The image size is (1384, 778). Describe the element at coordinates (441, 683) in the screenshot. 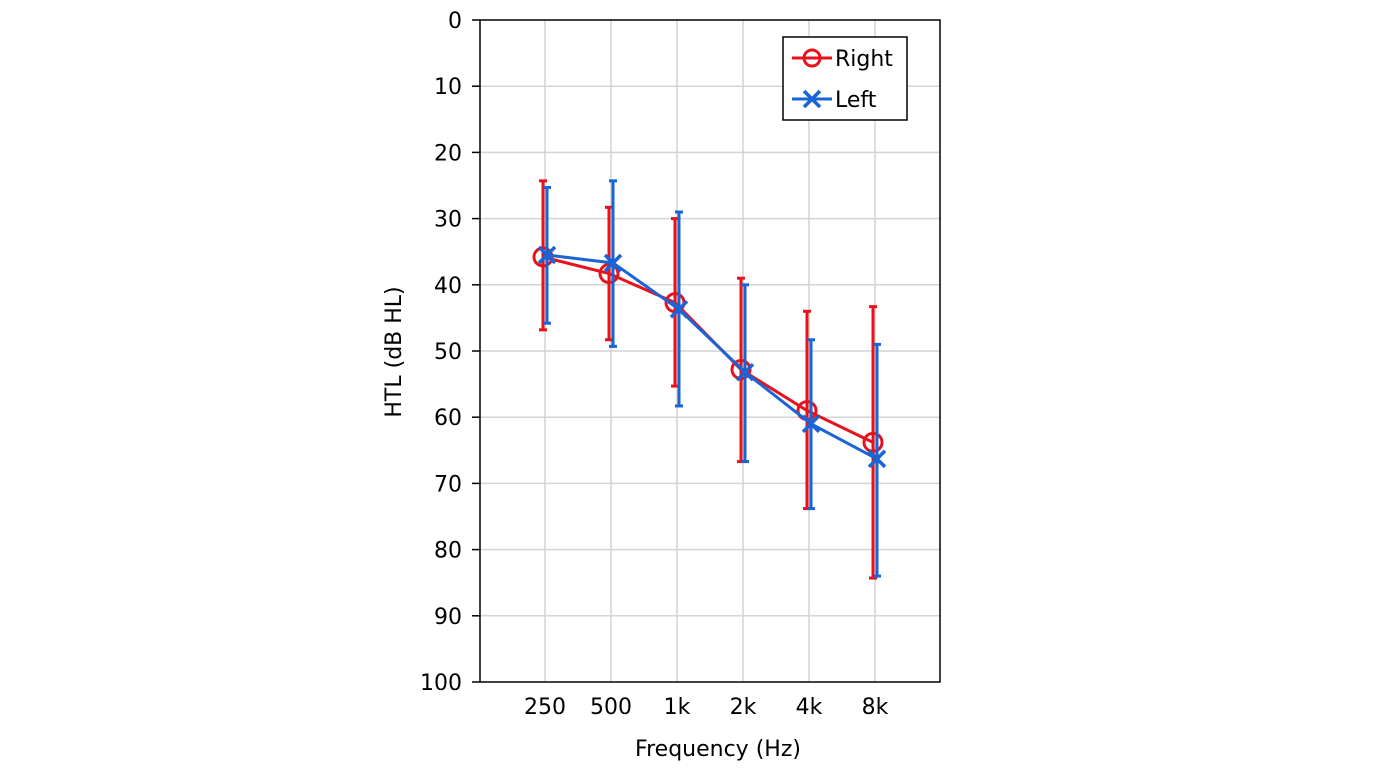

I see `y-tick-label: 100` at that location.